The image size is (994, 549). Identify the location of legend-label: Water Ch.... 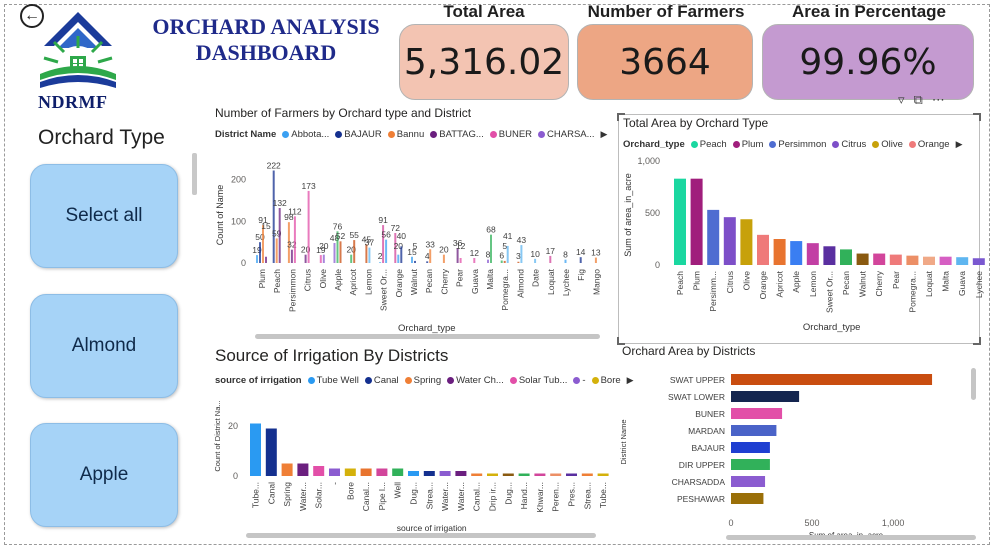
(480, 380).